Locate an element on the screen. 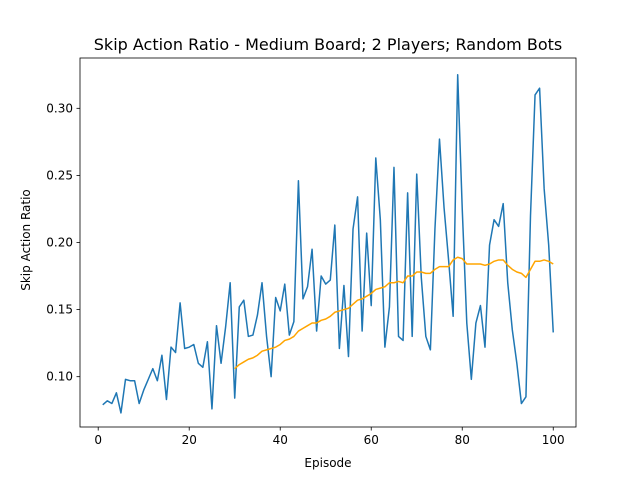  x-axis-label: Episode is located at coordinates (327, 463).